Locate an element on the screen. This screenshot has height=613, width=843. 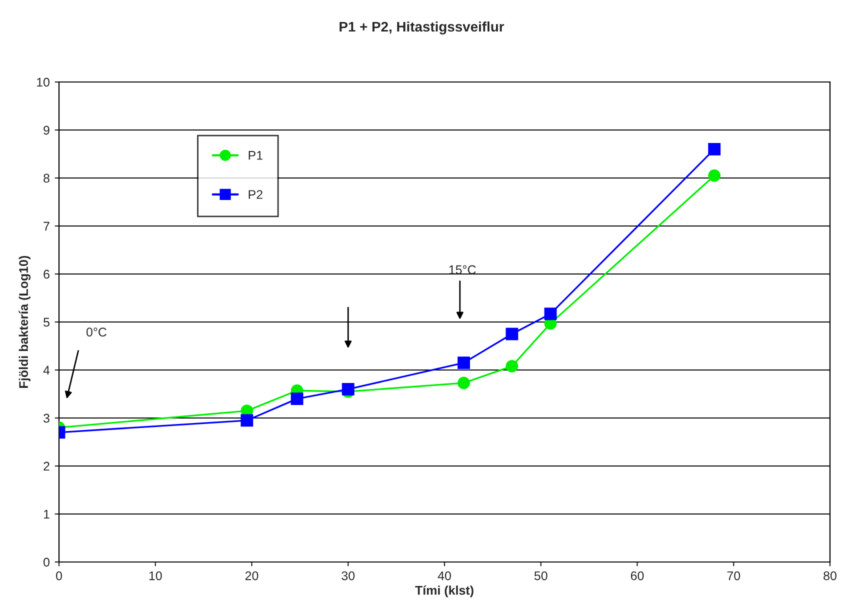
y-tick-label: 8 is located at coordinates (47, 178).